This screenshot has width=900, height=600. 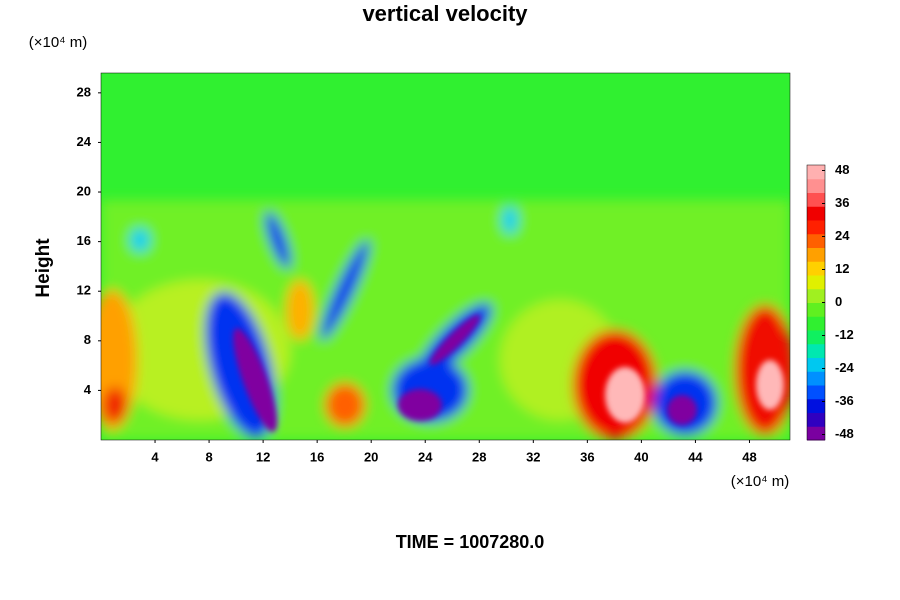 What do you see at coordinates (87, 339) in the screenshot?
I see `y-tick-label: 8` at bounding box center [87, 339].